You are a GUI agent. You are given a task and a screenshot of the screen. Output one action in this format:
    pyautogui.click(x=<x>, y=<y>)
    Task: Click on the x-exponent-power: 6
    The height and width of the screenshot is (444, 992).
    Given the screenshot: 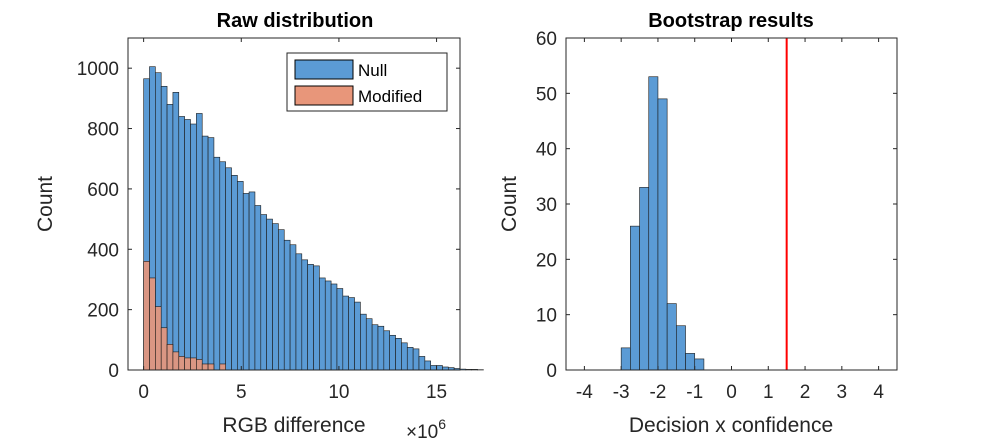 What is the action you would take?
    pyautogui.click(x=442, y=424)
    